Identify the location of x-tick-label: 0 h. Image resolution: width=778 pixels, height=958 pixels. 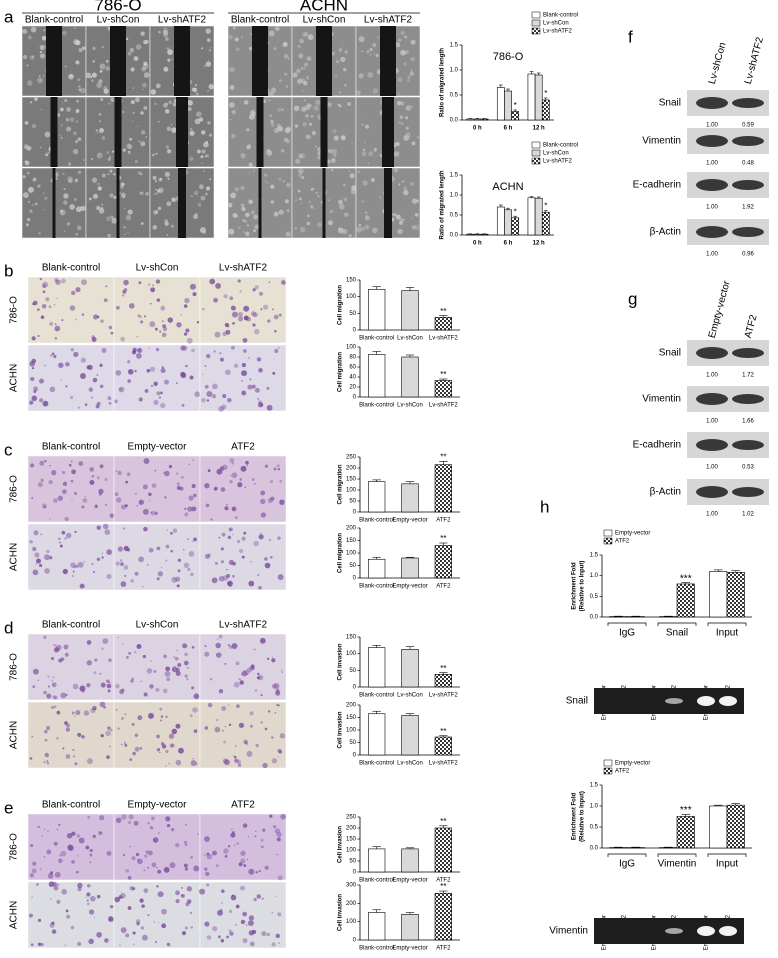
(477, 129).